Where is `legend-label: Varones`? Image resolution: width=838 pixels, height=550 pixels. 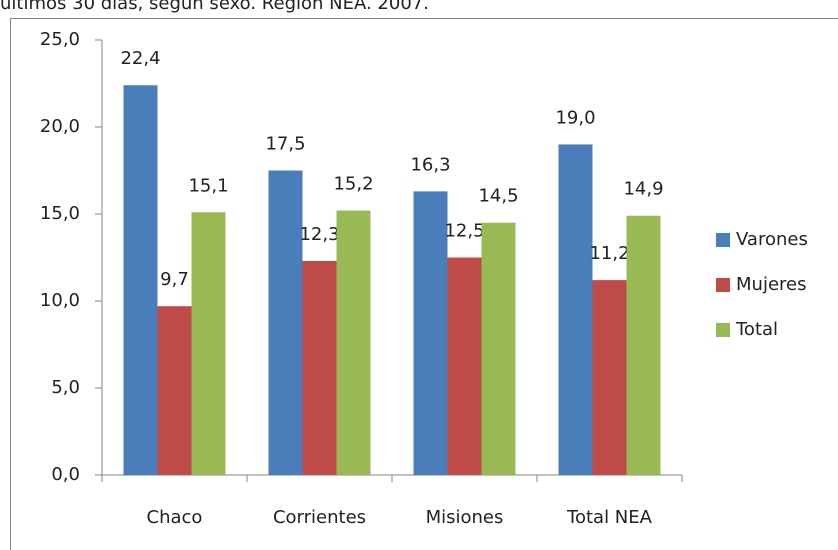
legend-label: Varones is located at coordinates (772, 239).